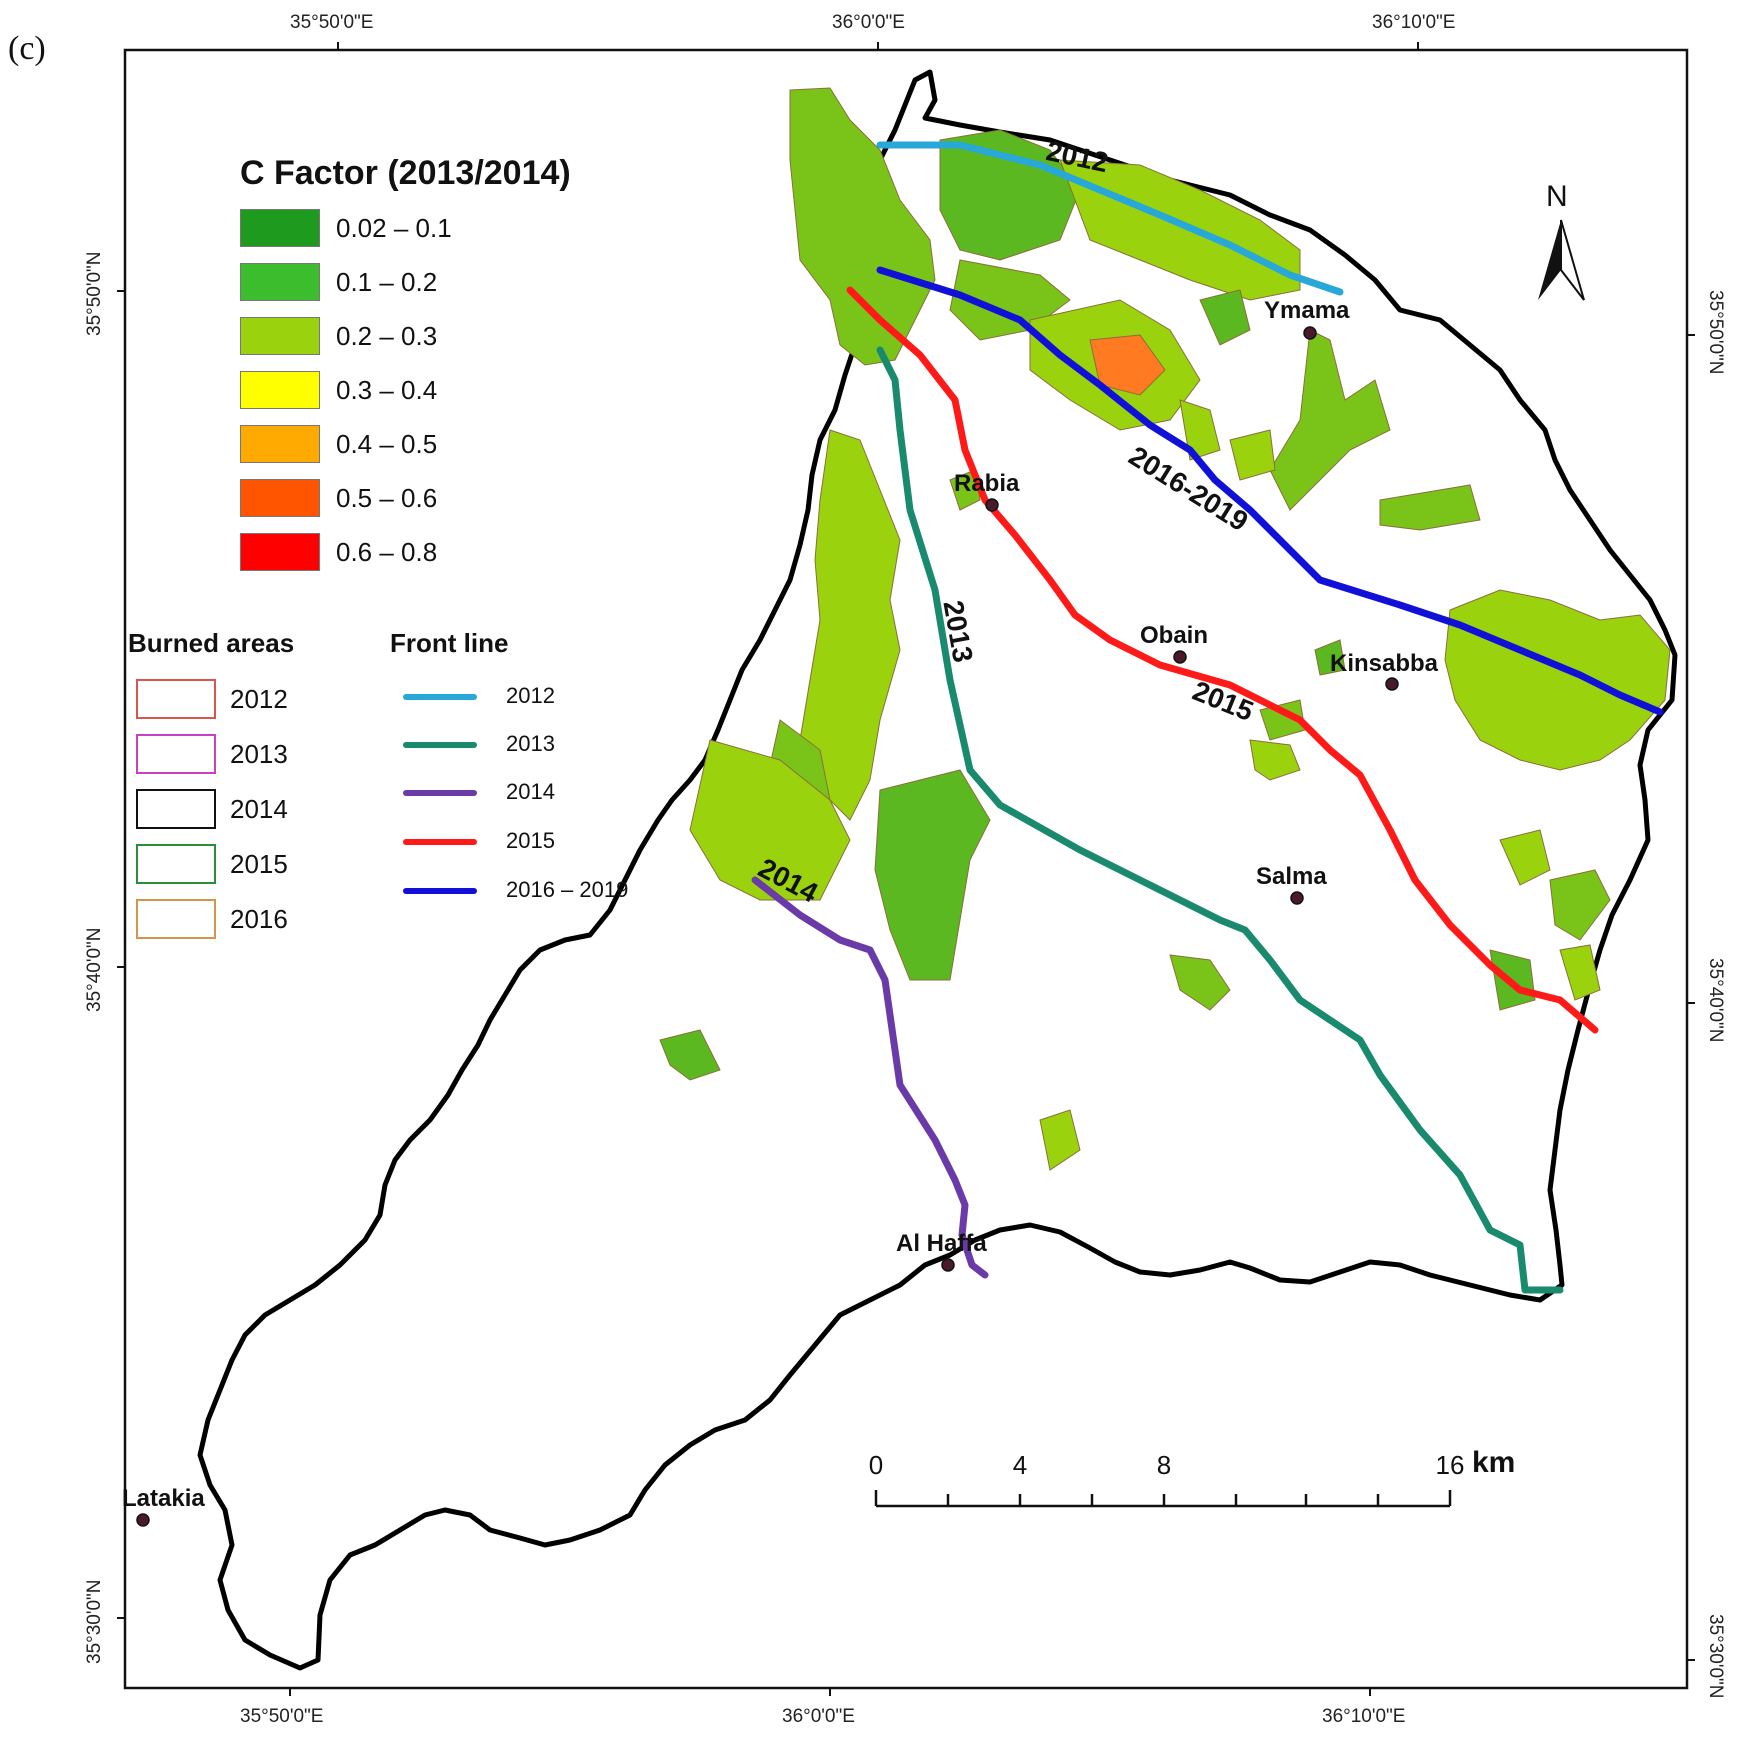 The width and height of the screenshot is (1752, 1742). What do you see at coordinates (870, 1077) in the screenshot?
I see `front-line-2014` at bounding box center [870, 1077].